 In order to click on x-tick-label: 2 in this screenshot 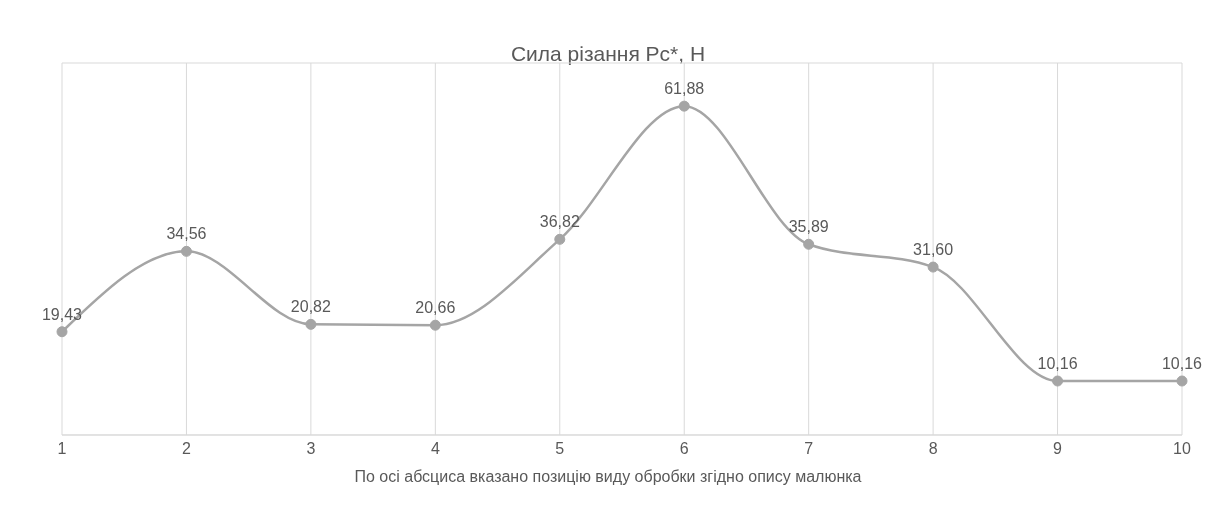, I will do `click(186, 449)`.